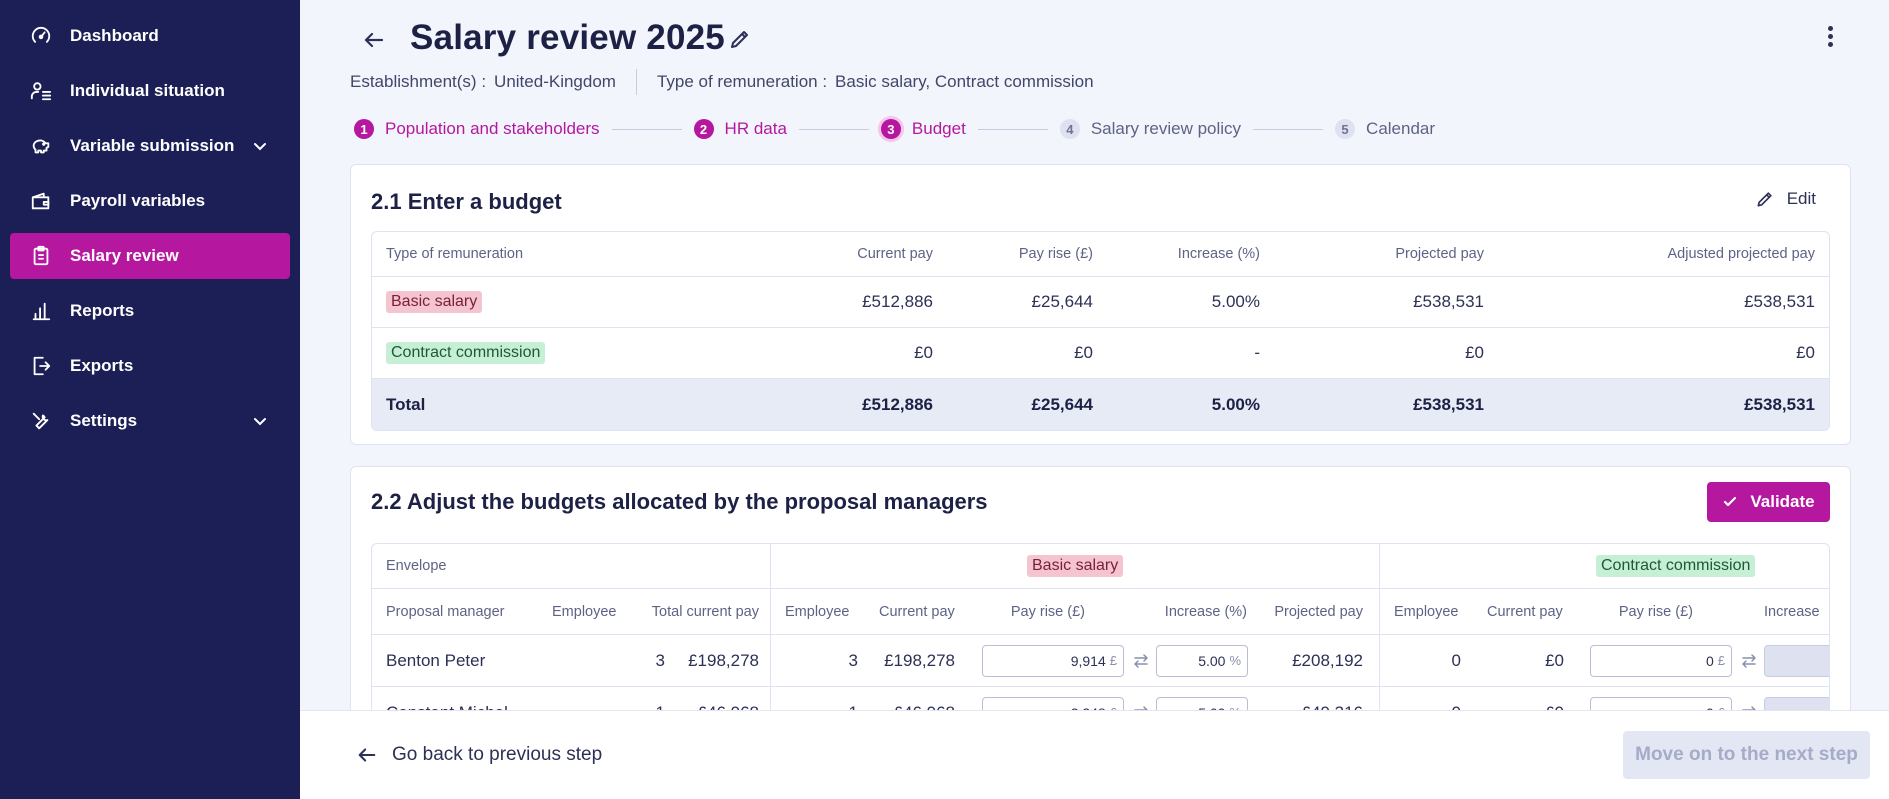 This screenshot has width=1889, height=799. What do you see at coordinates (479, 755) in the screenshot?
I see `previous-step-button: Go back to previous step` at bounding box center [479, 755].